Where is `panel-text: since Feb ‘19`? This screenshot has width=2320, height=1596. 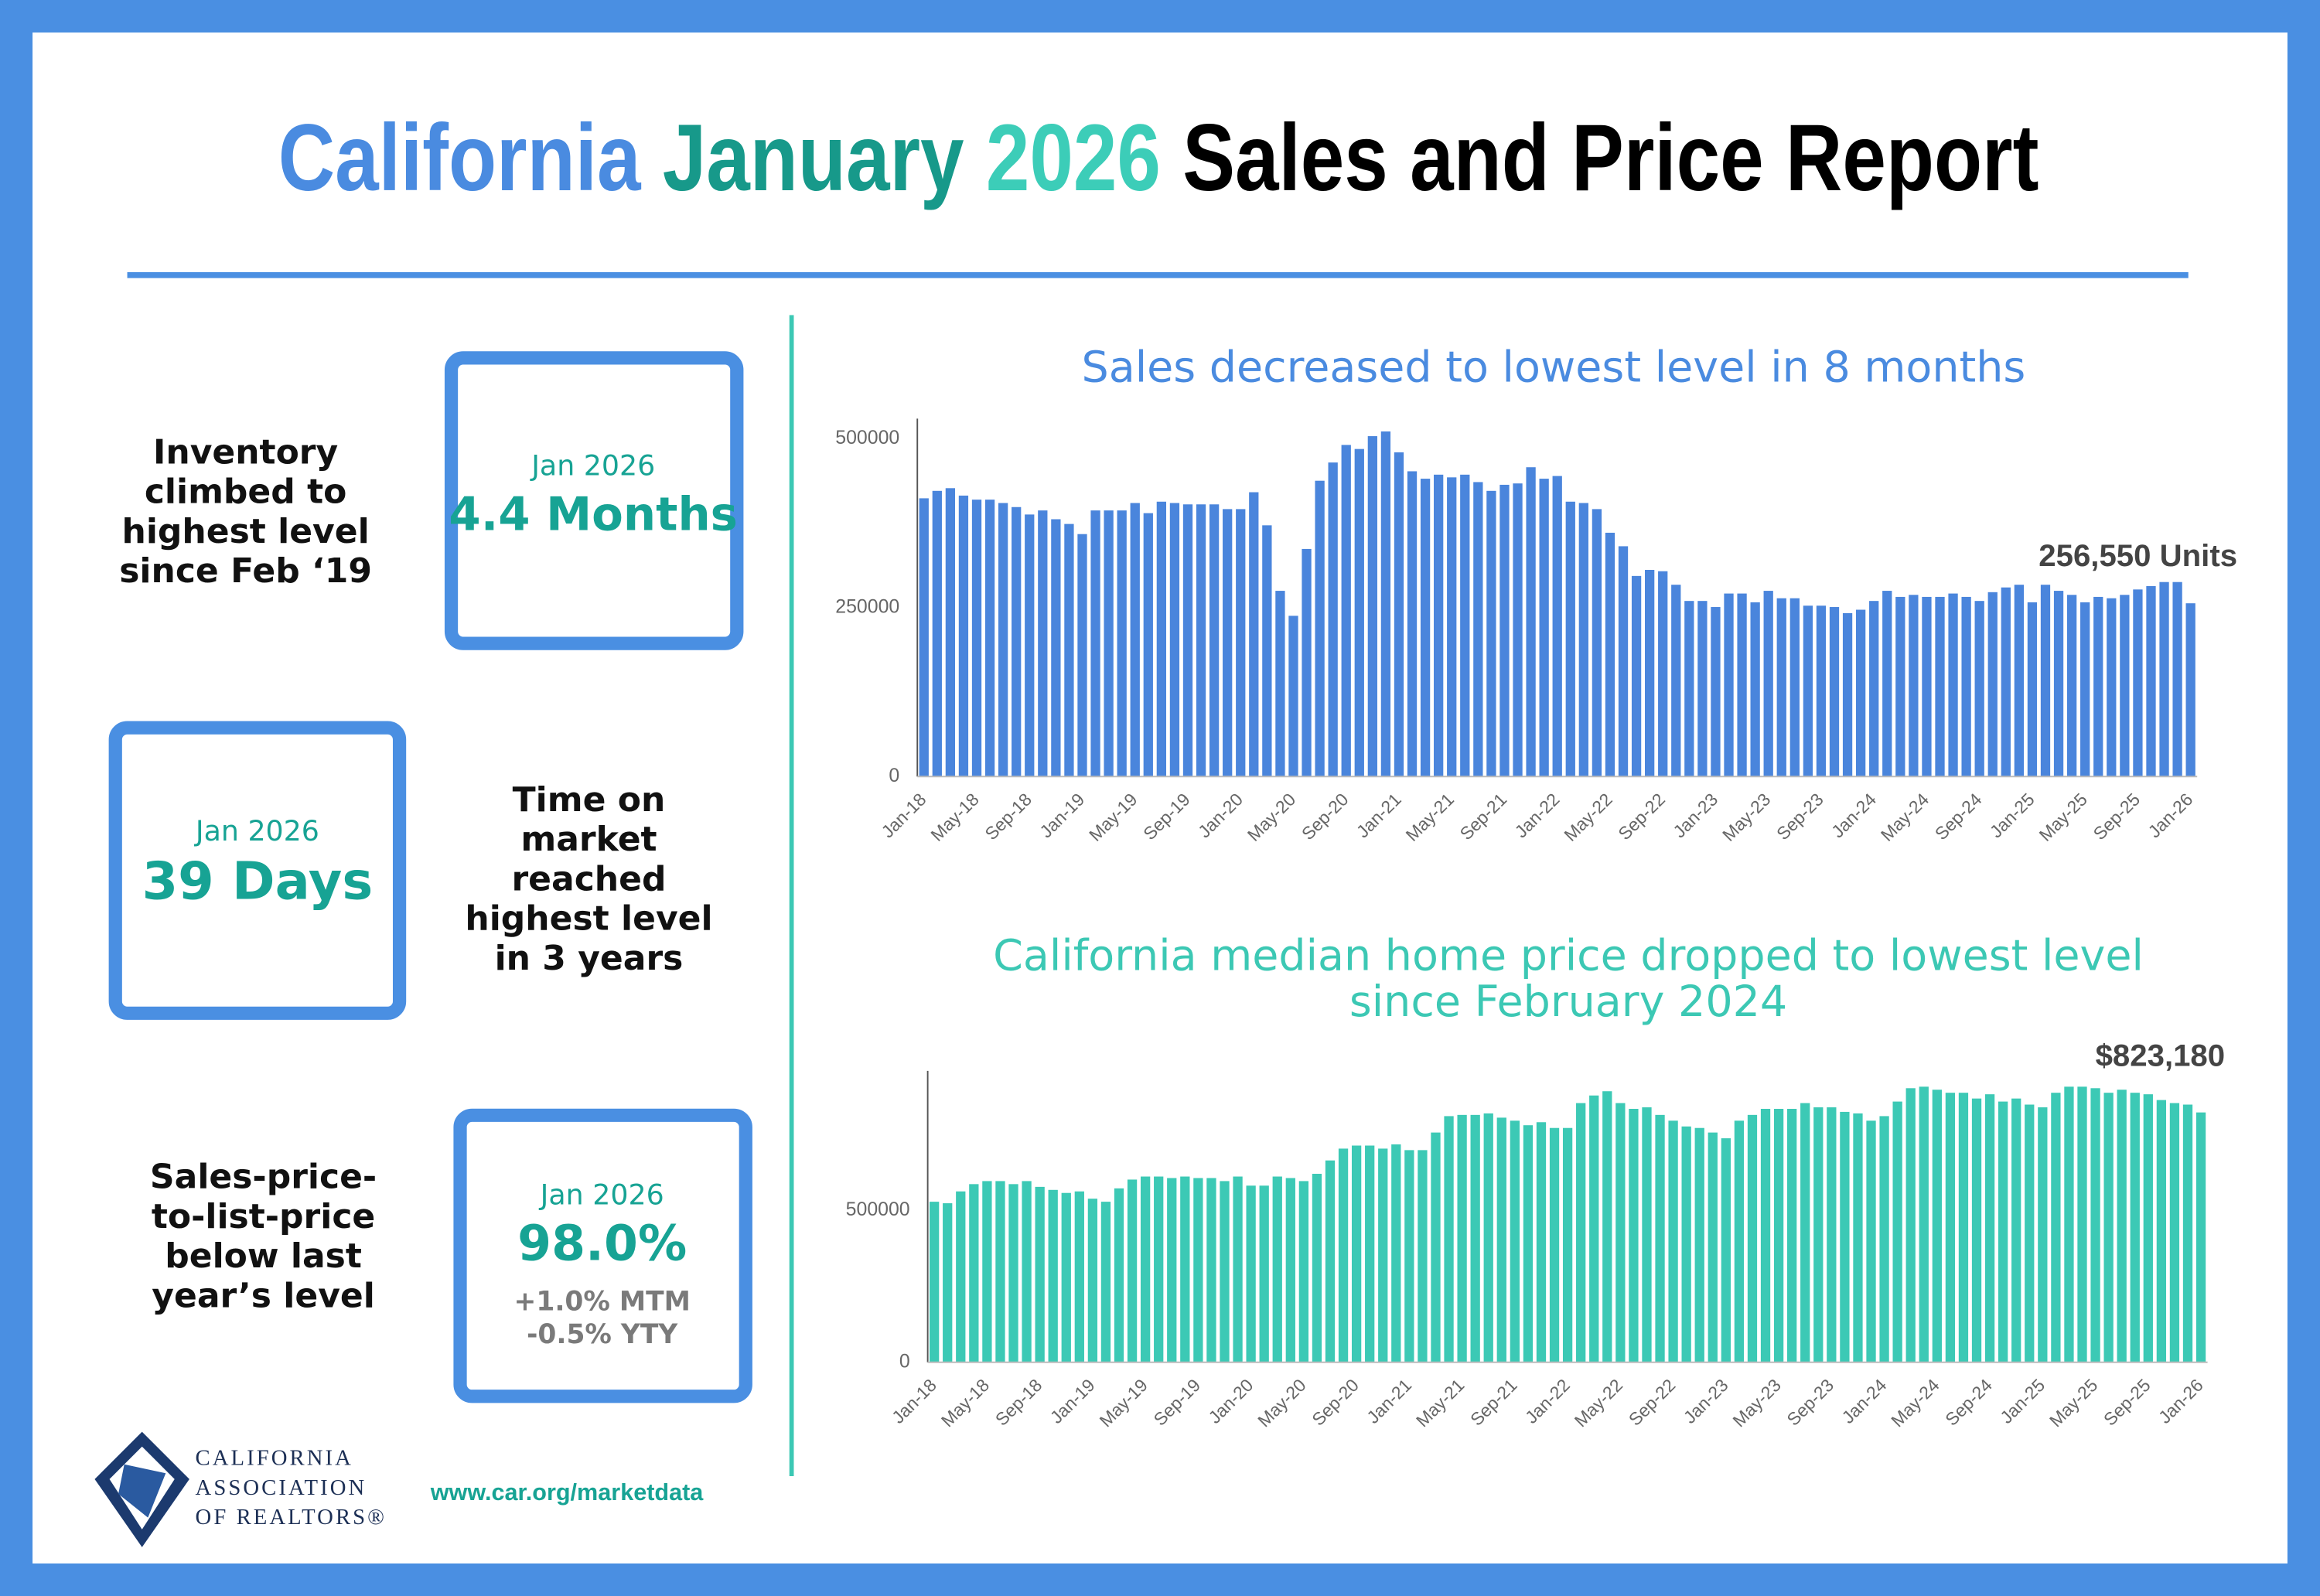
panel-text: since Feb ‘19 is located at coordinates (245, 571).